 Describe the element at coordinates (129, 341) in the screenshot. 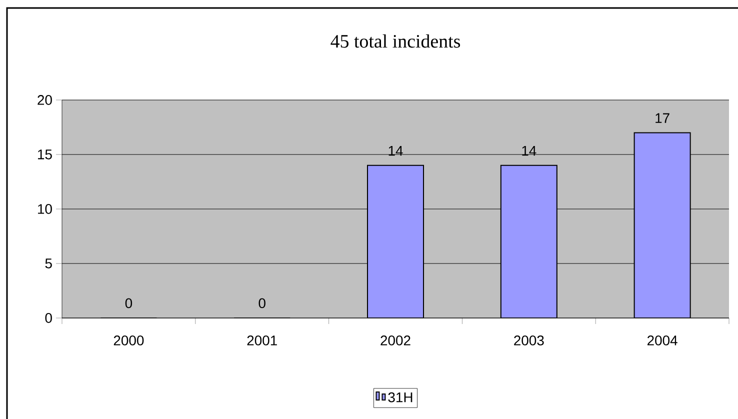

I see `x-tick-label: 2000` at that location.